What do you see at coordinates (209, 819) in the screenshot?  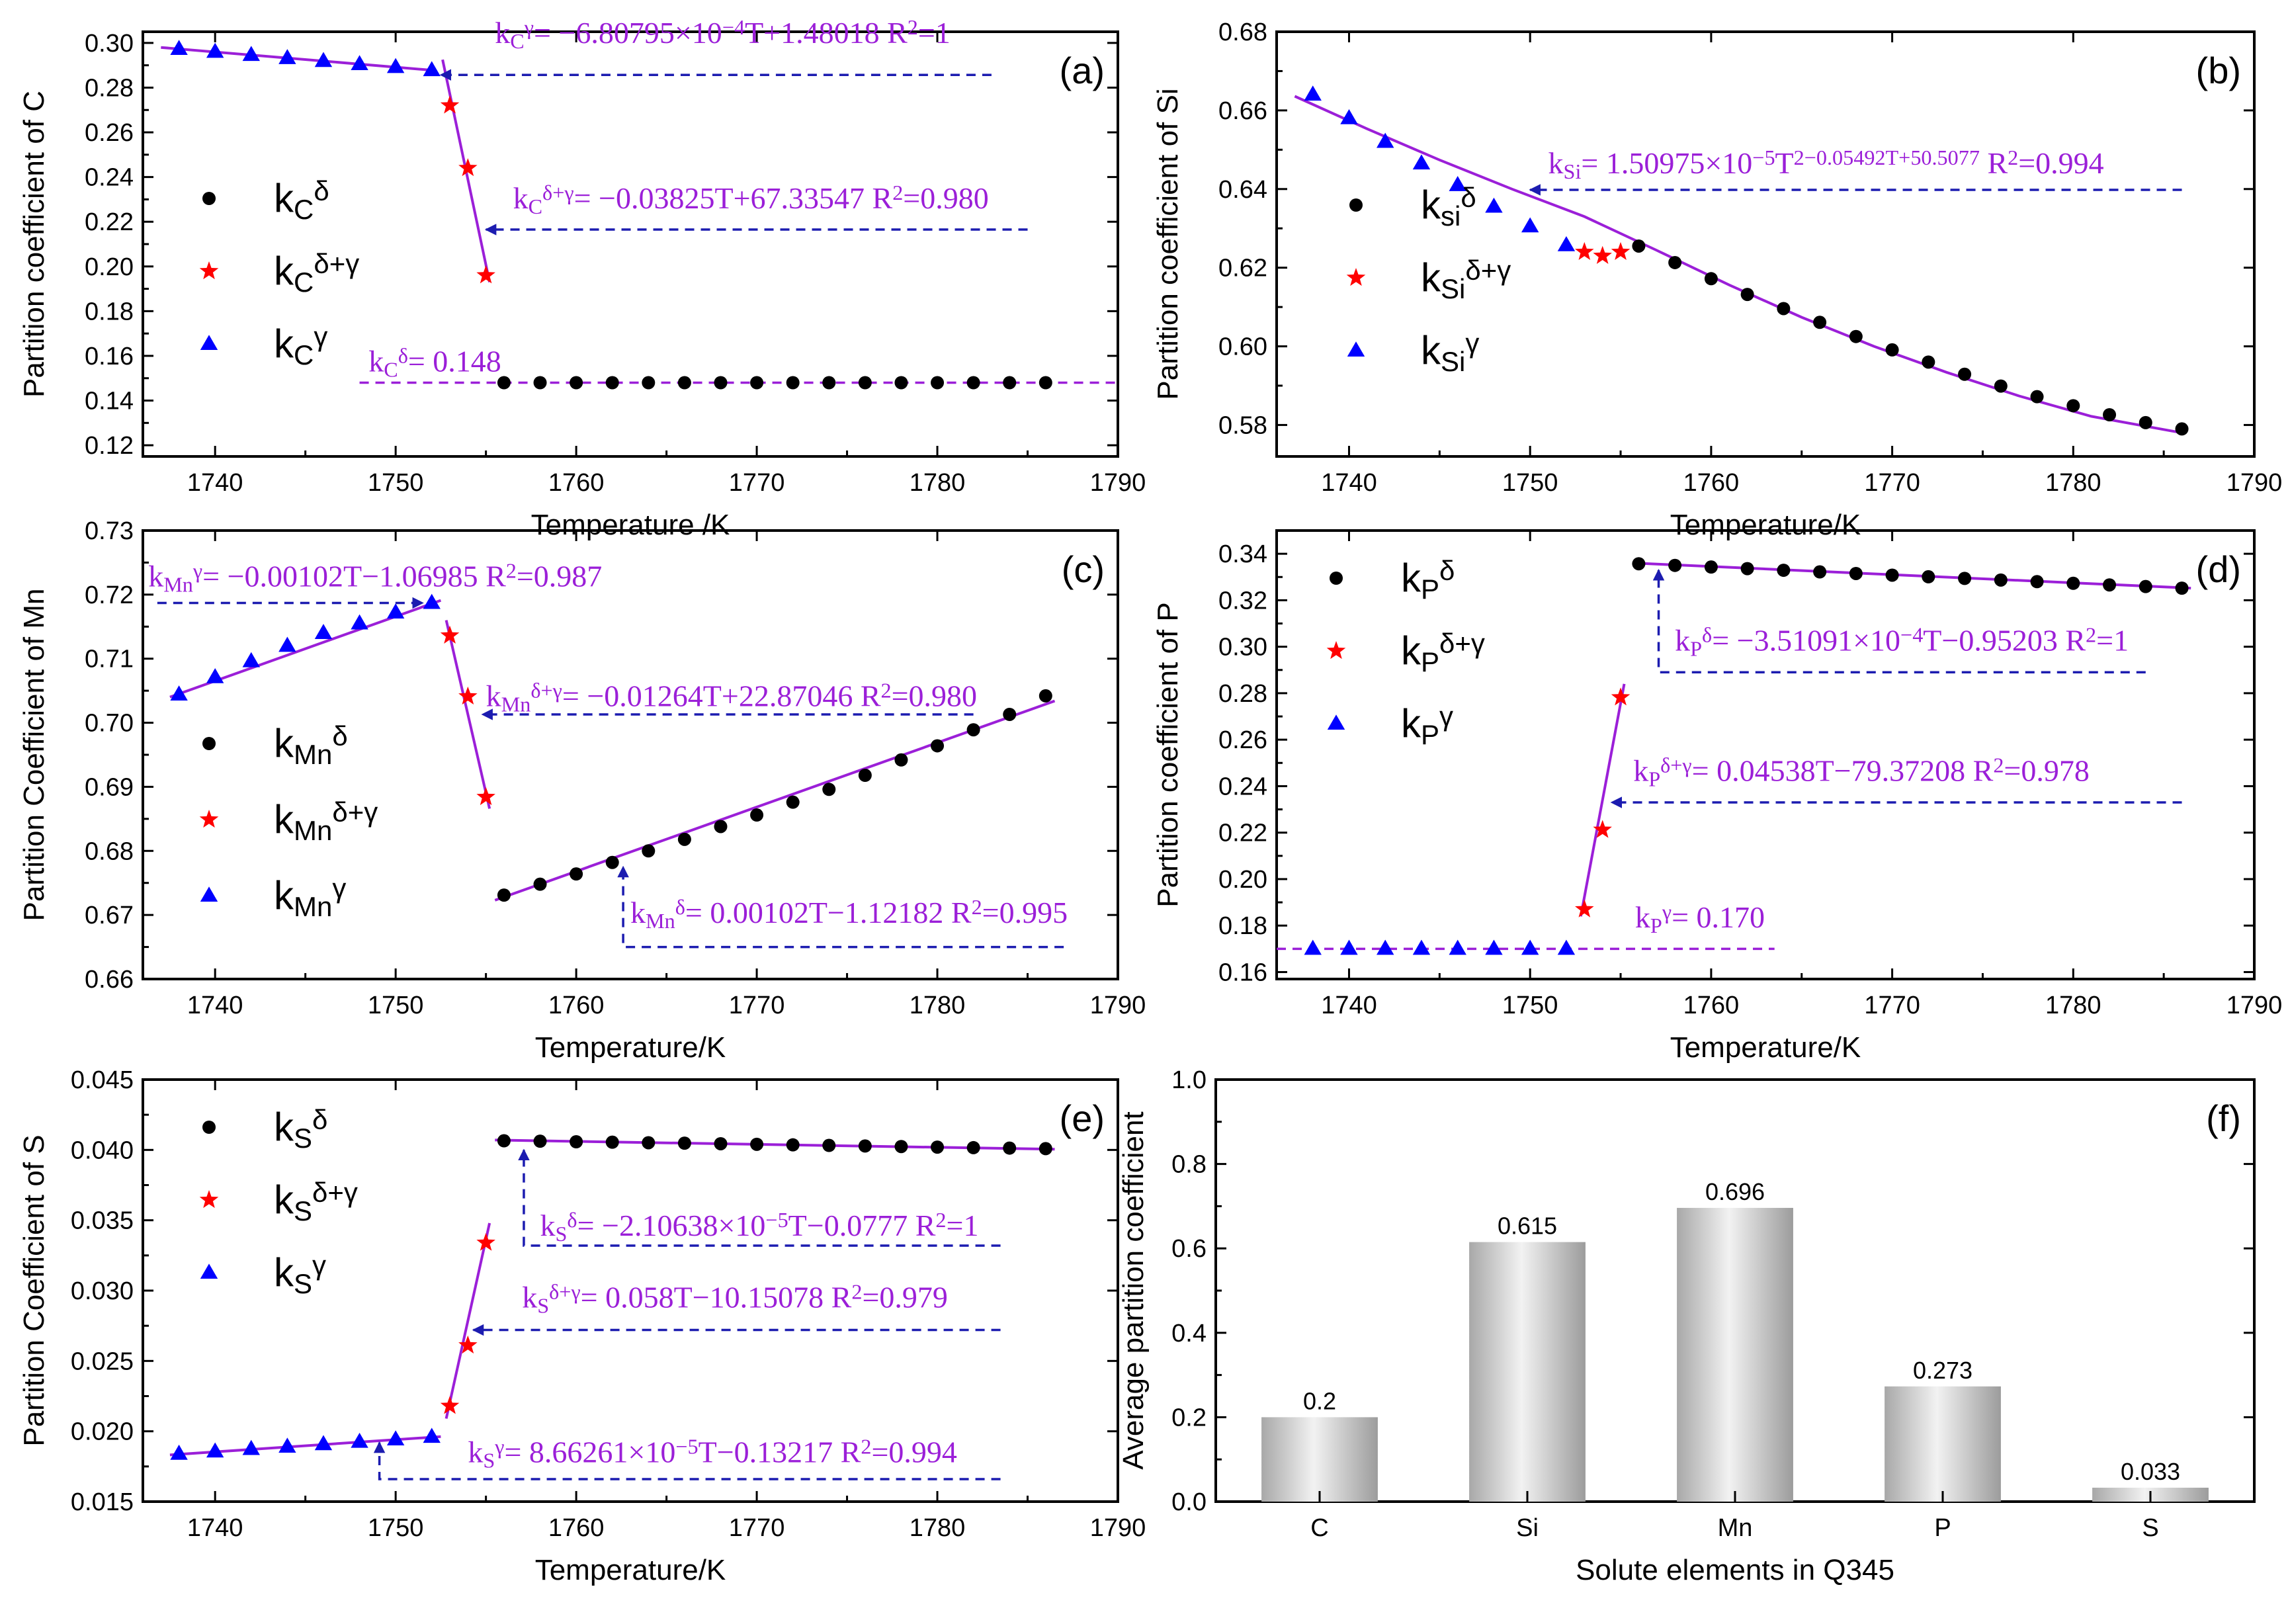 I see `legend-marker-delta+gamma` at bounding box center [209, 819].